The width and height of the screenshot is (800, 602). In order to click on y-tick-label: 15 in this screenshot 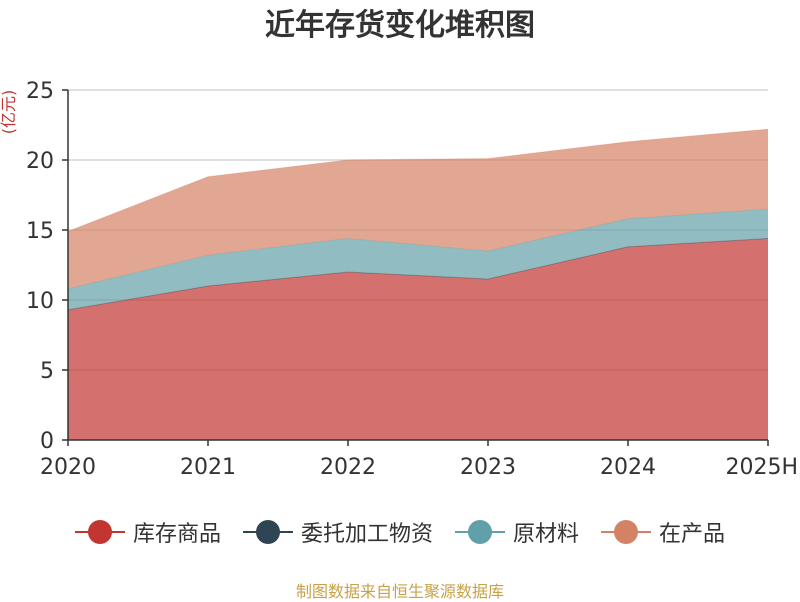, I will do `click(40, 231)`.